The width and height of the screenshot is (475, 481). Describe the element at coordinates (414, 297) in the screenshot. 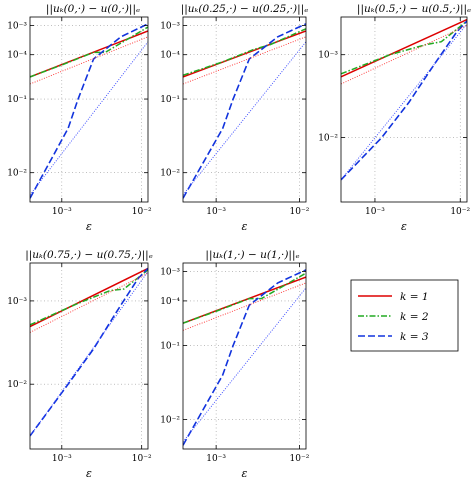

I see `legend-label: k = 1` at that location.